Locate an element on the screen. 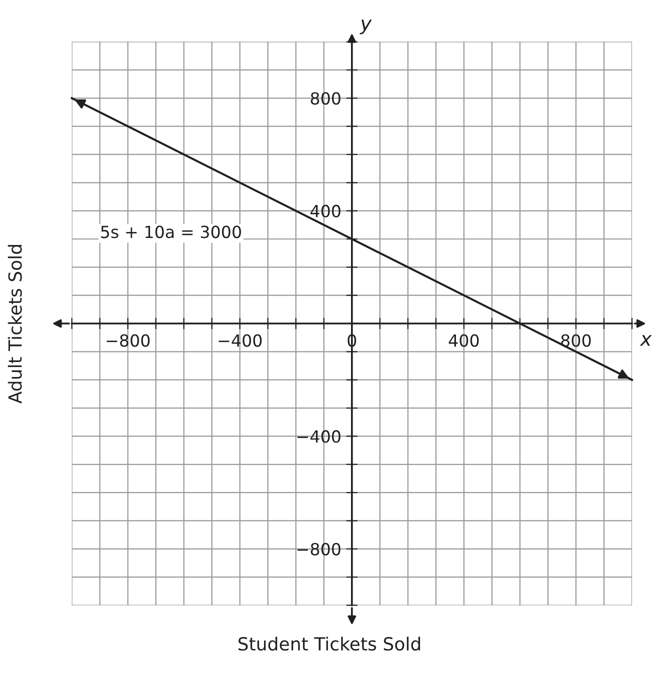 The image size is (659, 674). y-axis-title: Adult Tickets Sold is located at coordinates (15, 324).